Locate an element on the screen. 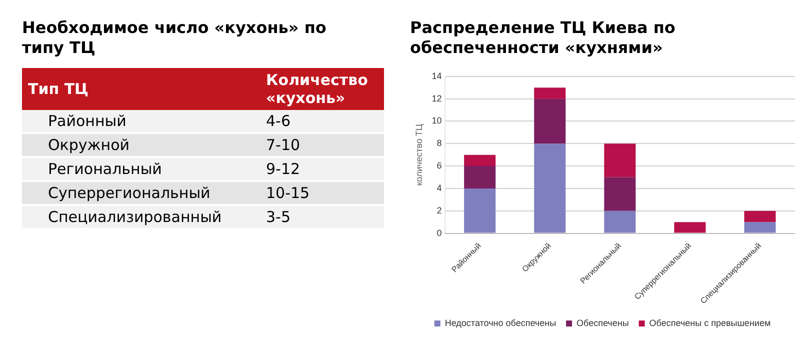  y-tick-label: 8 is located at coordinates (439, 143).